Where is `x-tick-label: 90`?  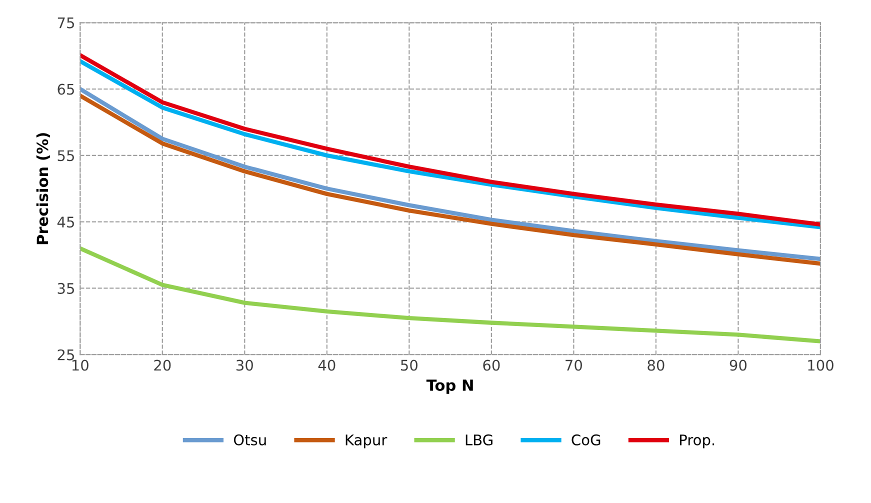
x-tick-label: 90 is located at coordinates (738, 365).